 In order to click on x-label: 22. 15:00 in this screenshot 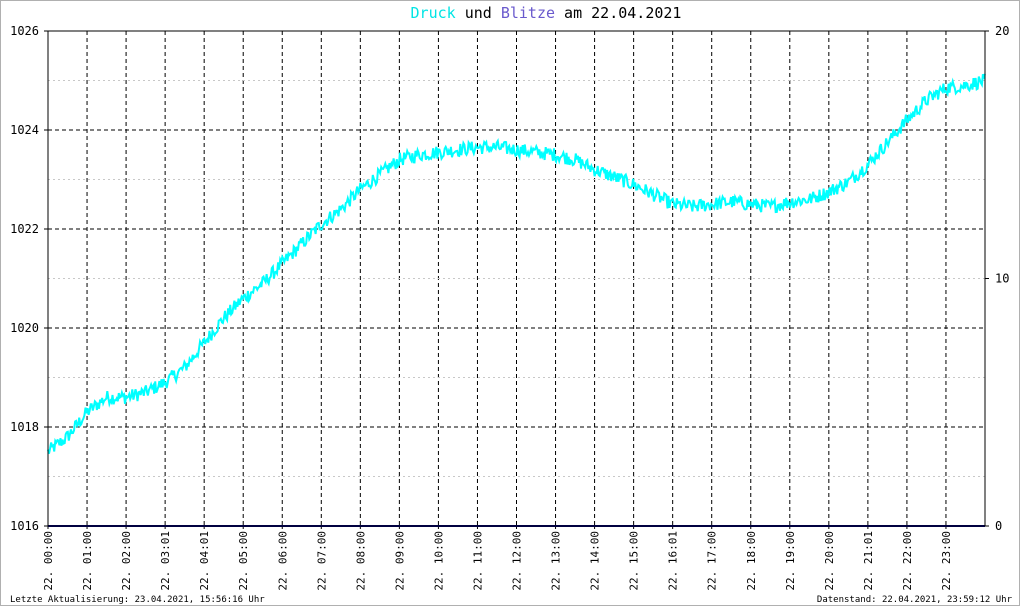, I will do `click(634, 561)`.